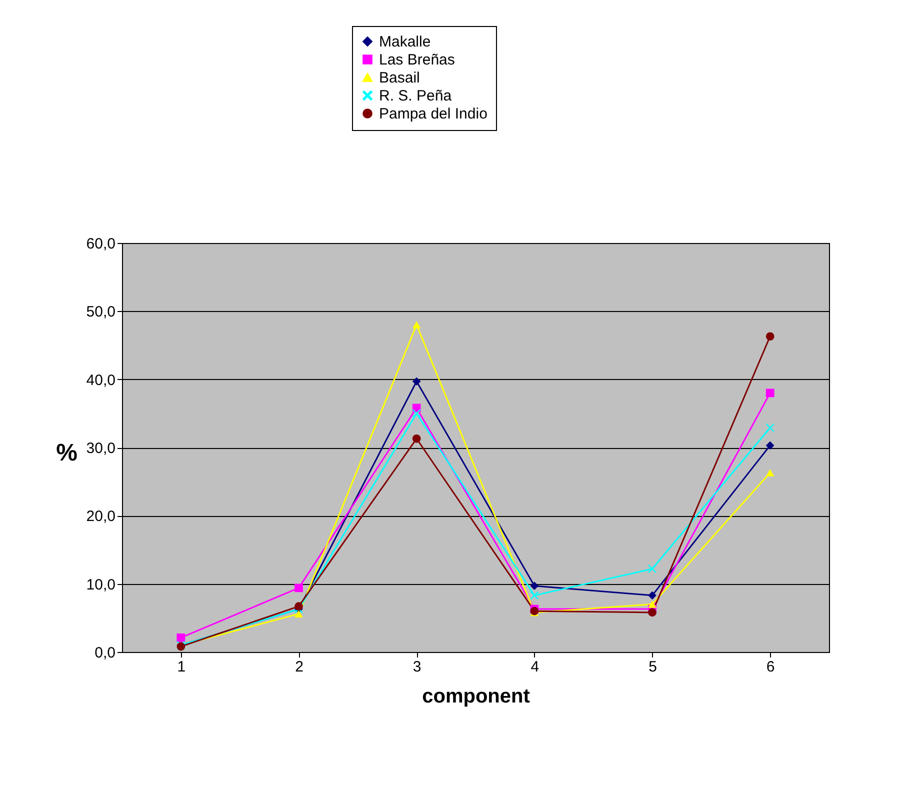  I want to click on legend-label: Basail, so click(399, 78).